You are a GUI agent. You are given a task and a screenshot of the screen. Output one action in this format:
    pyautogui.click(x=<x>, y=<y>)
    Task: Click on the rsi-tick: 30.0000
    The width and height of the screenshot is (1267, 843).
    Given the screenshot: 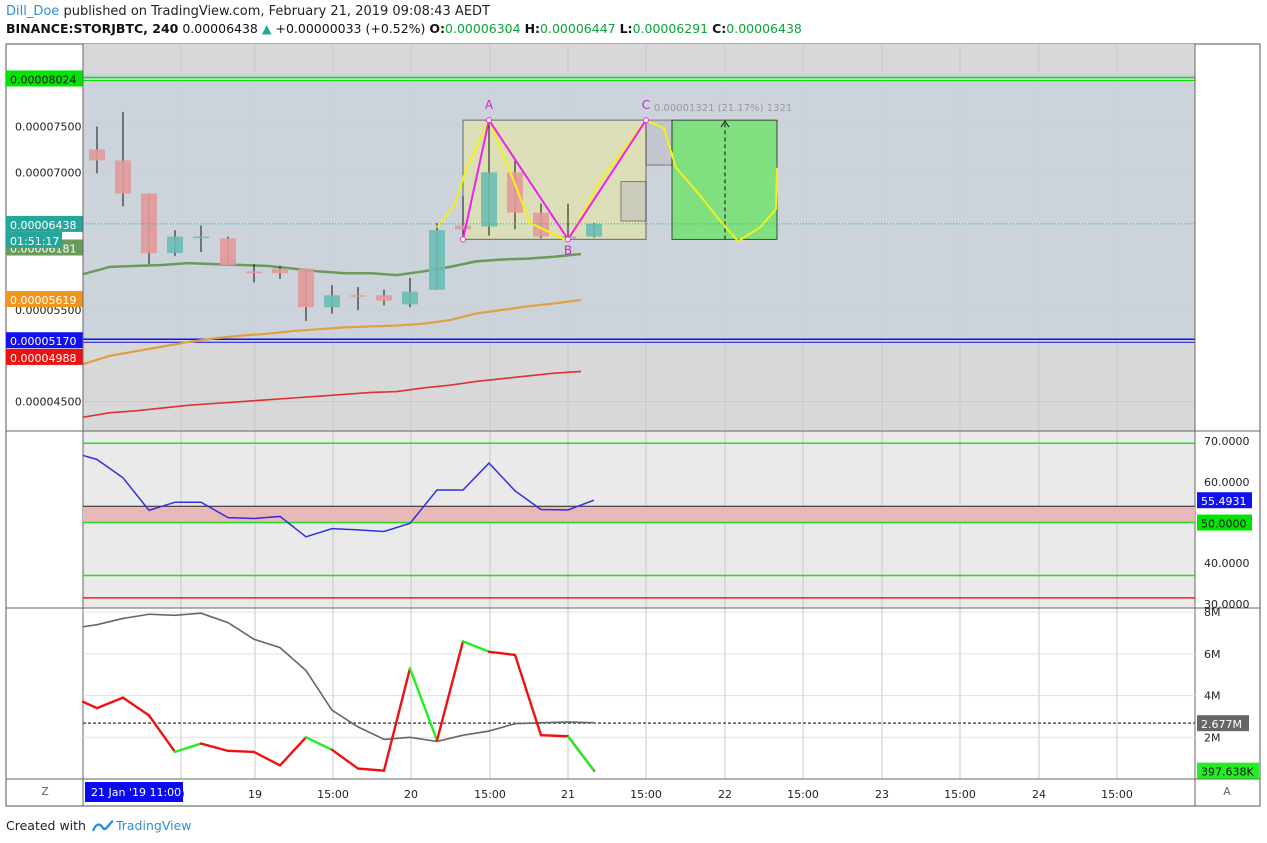 What is the action you would take?
    pyautogui.click(x=1227, y=604)
    